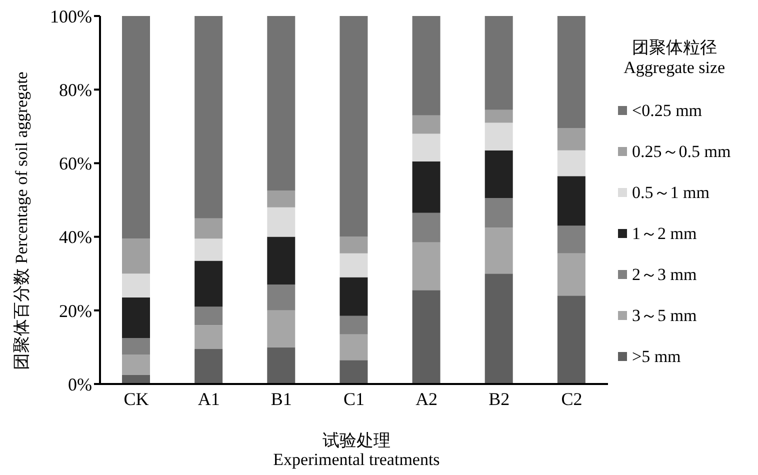  Describe the element at coordinates (136, 398) in the screenshot. I see `x-tick-label: CK` at that location.